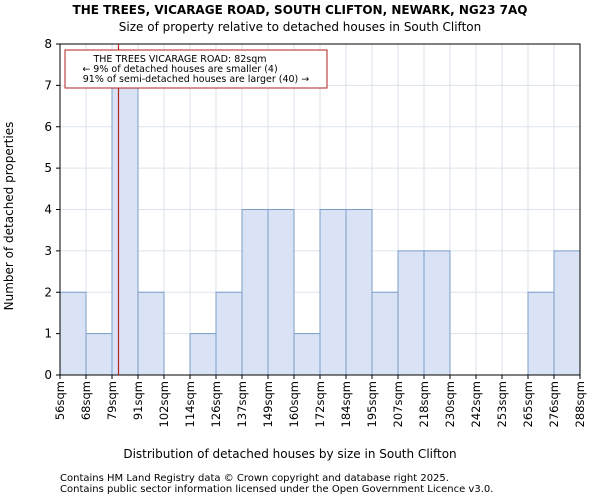  Describe the element at coordinates (346, 404) in the screenshot. I see `x-tick-label-184sqm: 184sqm` at that location.